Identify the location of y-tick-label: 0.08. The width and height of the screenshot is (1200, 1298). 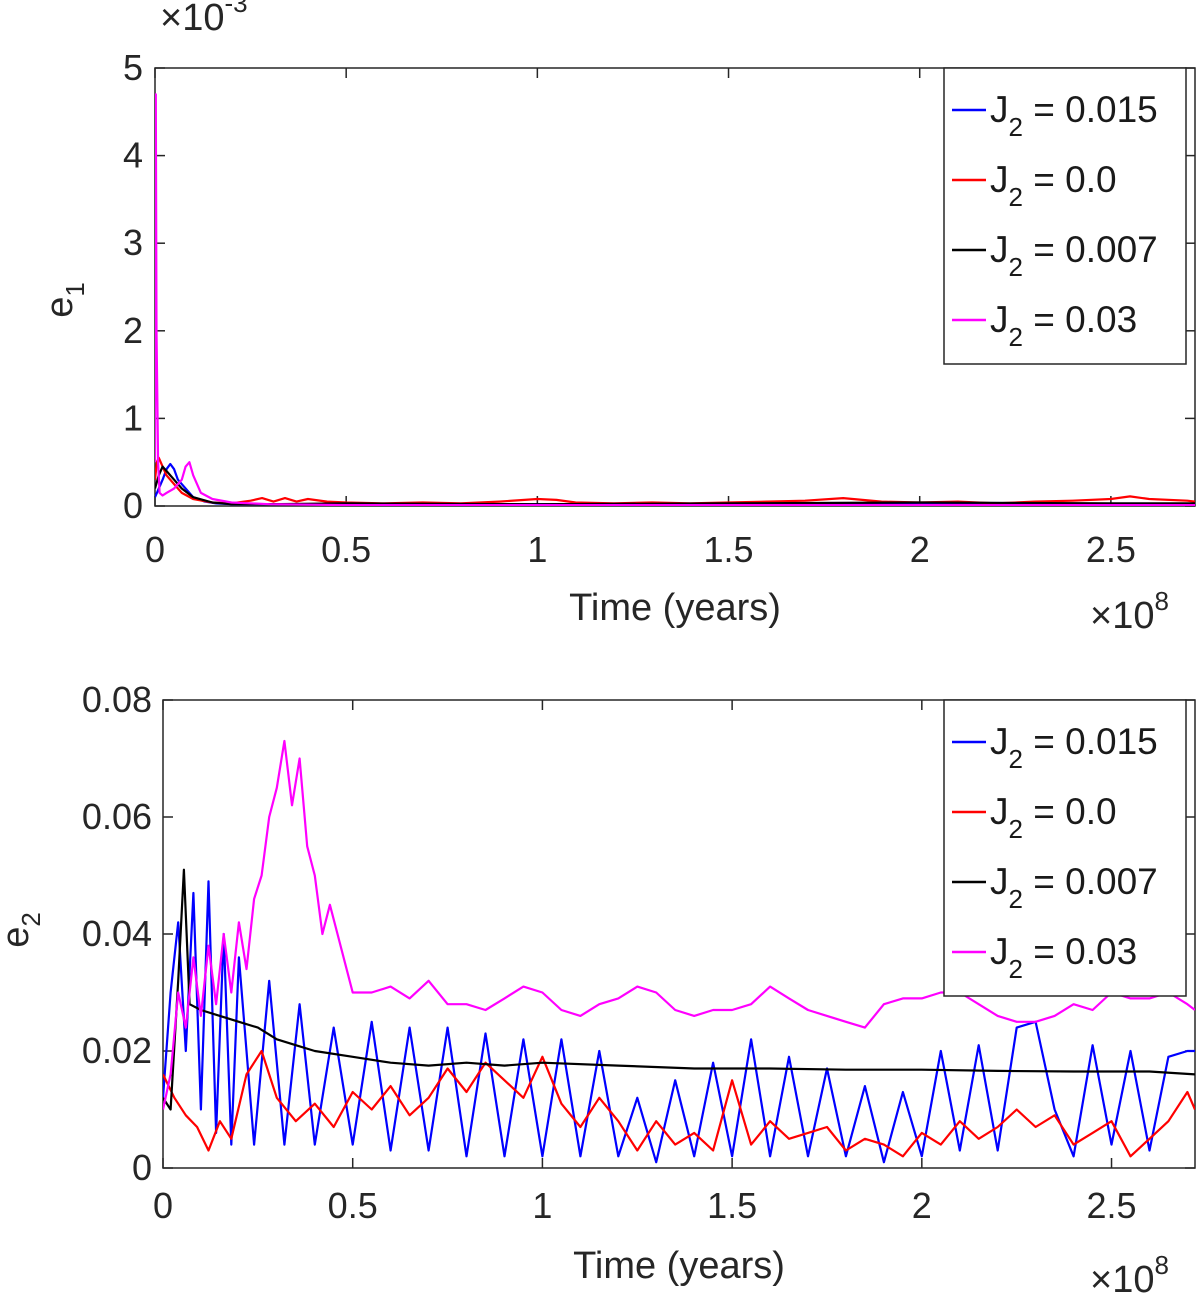
(117, 699).